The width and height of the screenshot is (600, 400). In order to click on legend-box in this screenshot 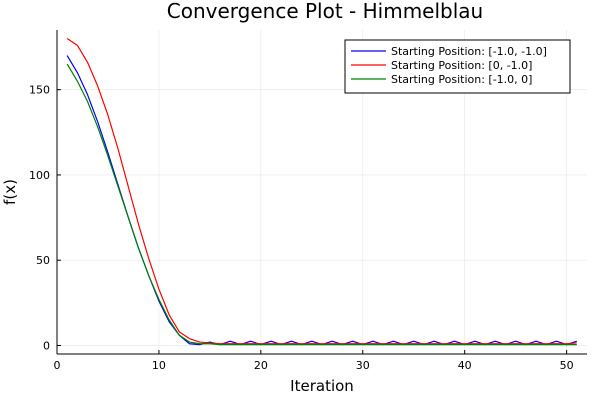, I will do `click(457, 66)`.